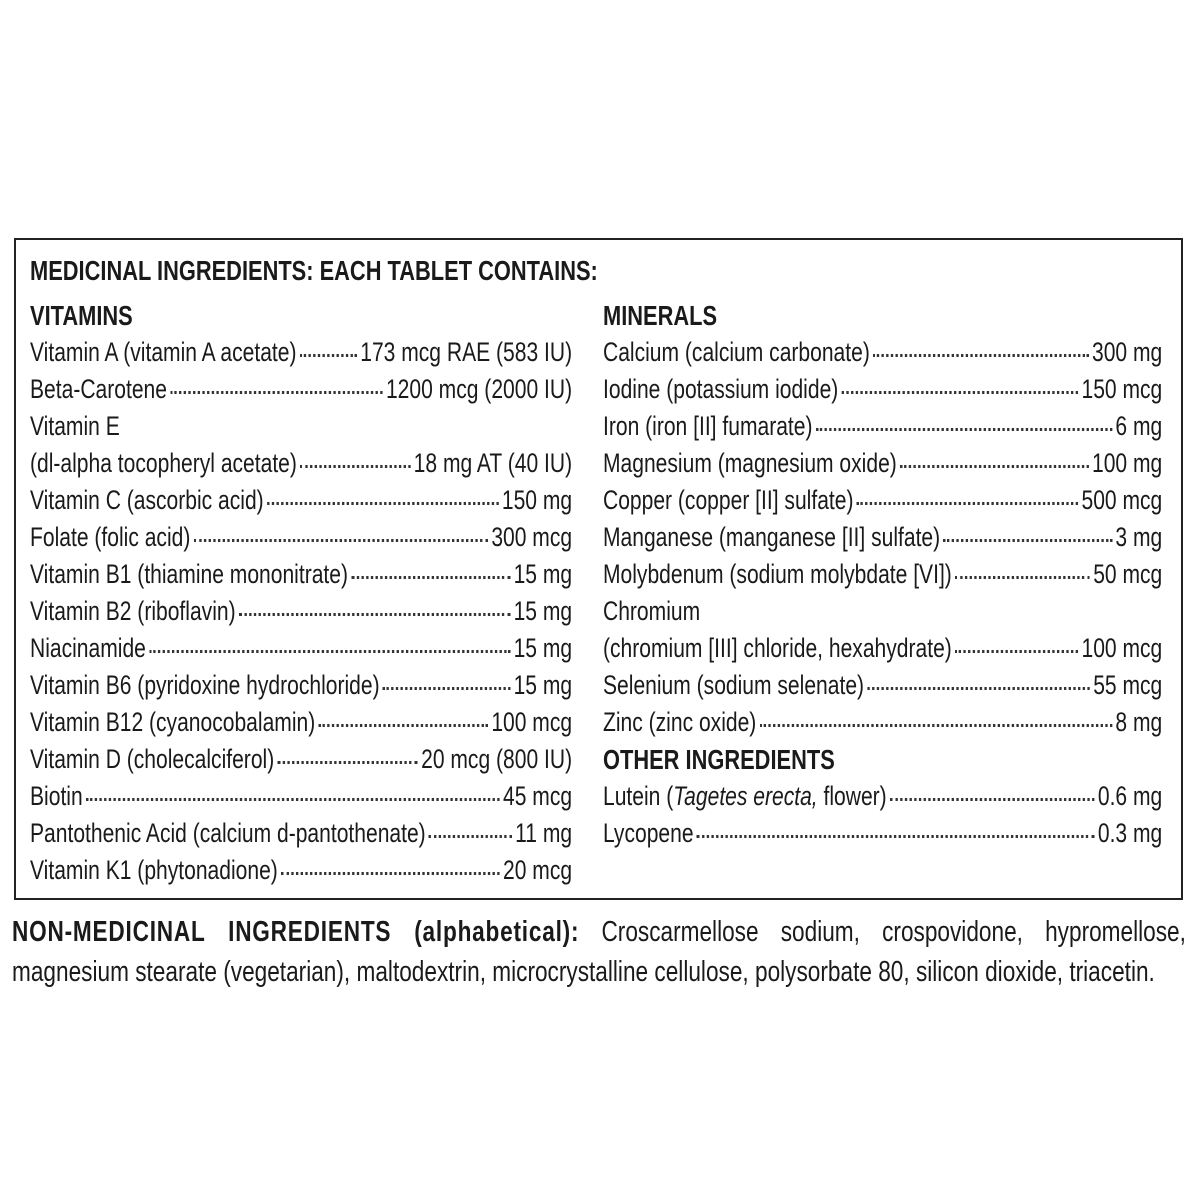  Describe the element at coordinates (133, 611) in the screenshot. I see `ingredient-name: Vitamin B2 (riboflavin)` at that location.